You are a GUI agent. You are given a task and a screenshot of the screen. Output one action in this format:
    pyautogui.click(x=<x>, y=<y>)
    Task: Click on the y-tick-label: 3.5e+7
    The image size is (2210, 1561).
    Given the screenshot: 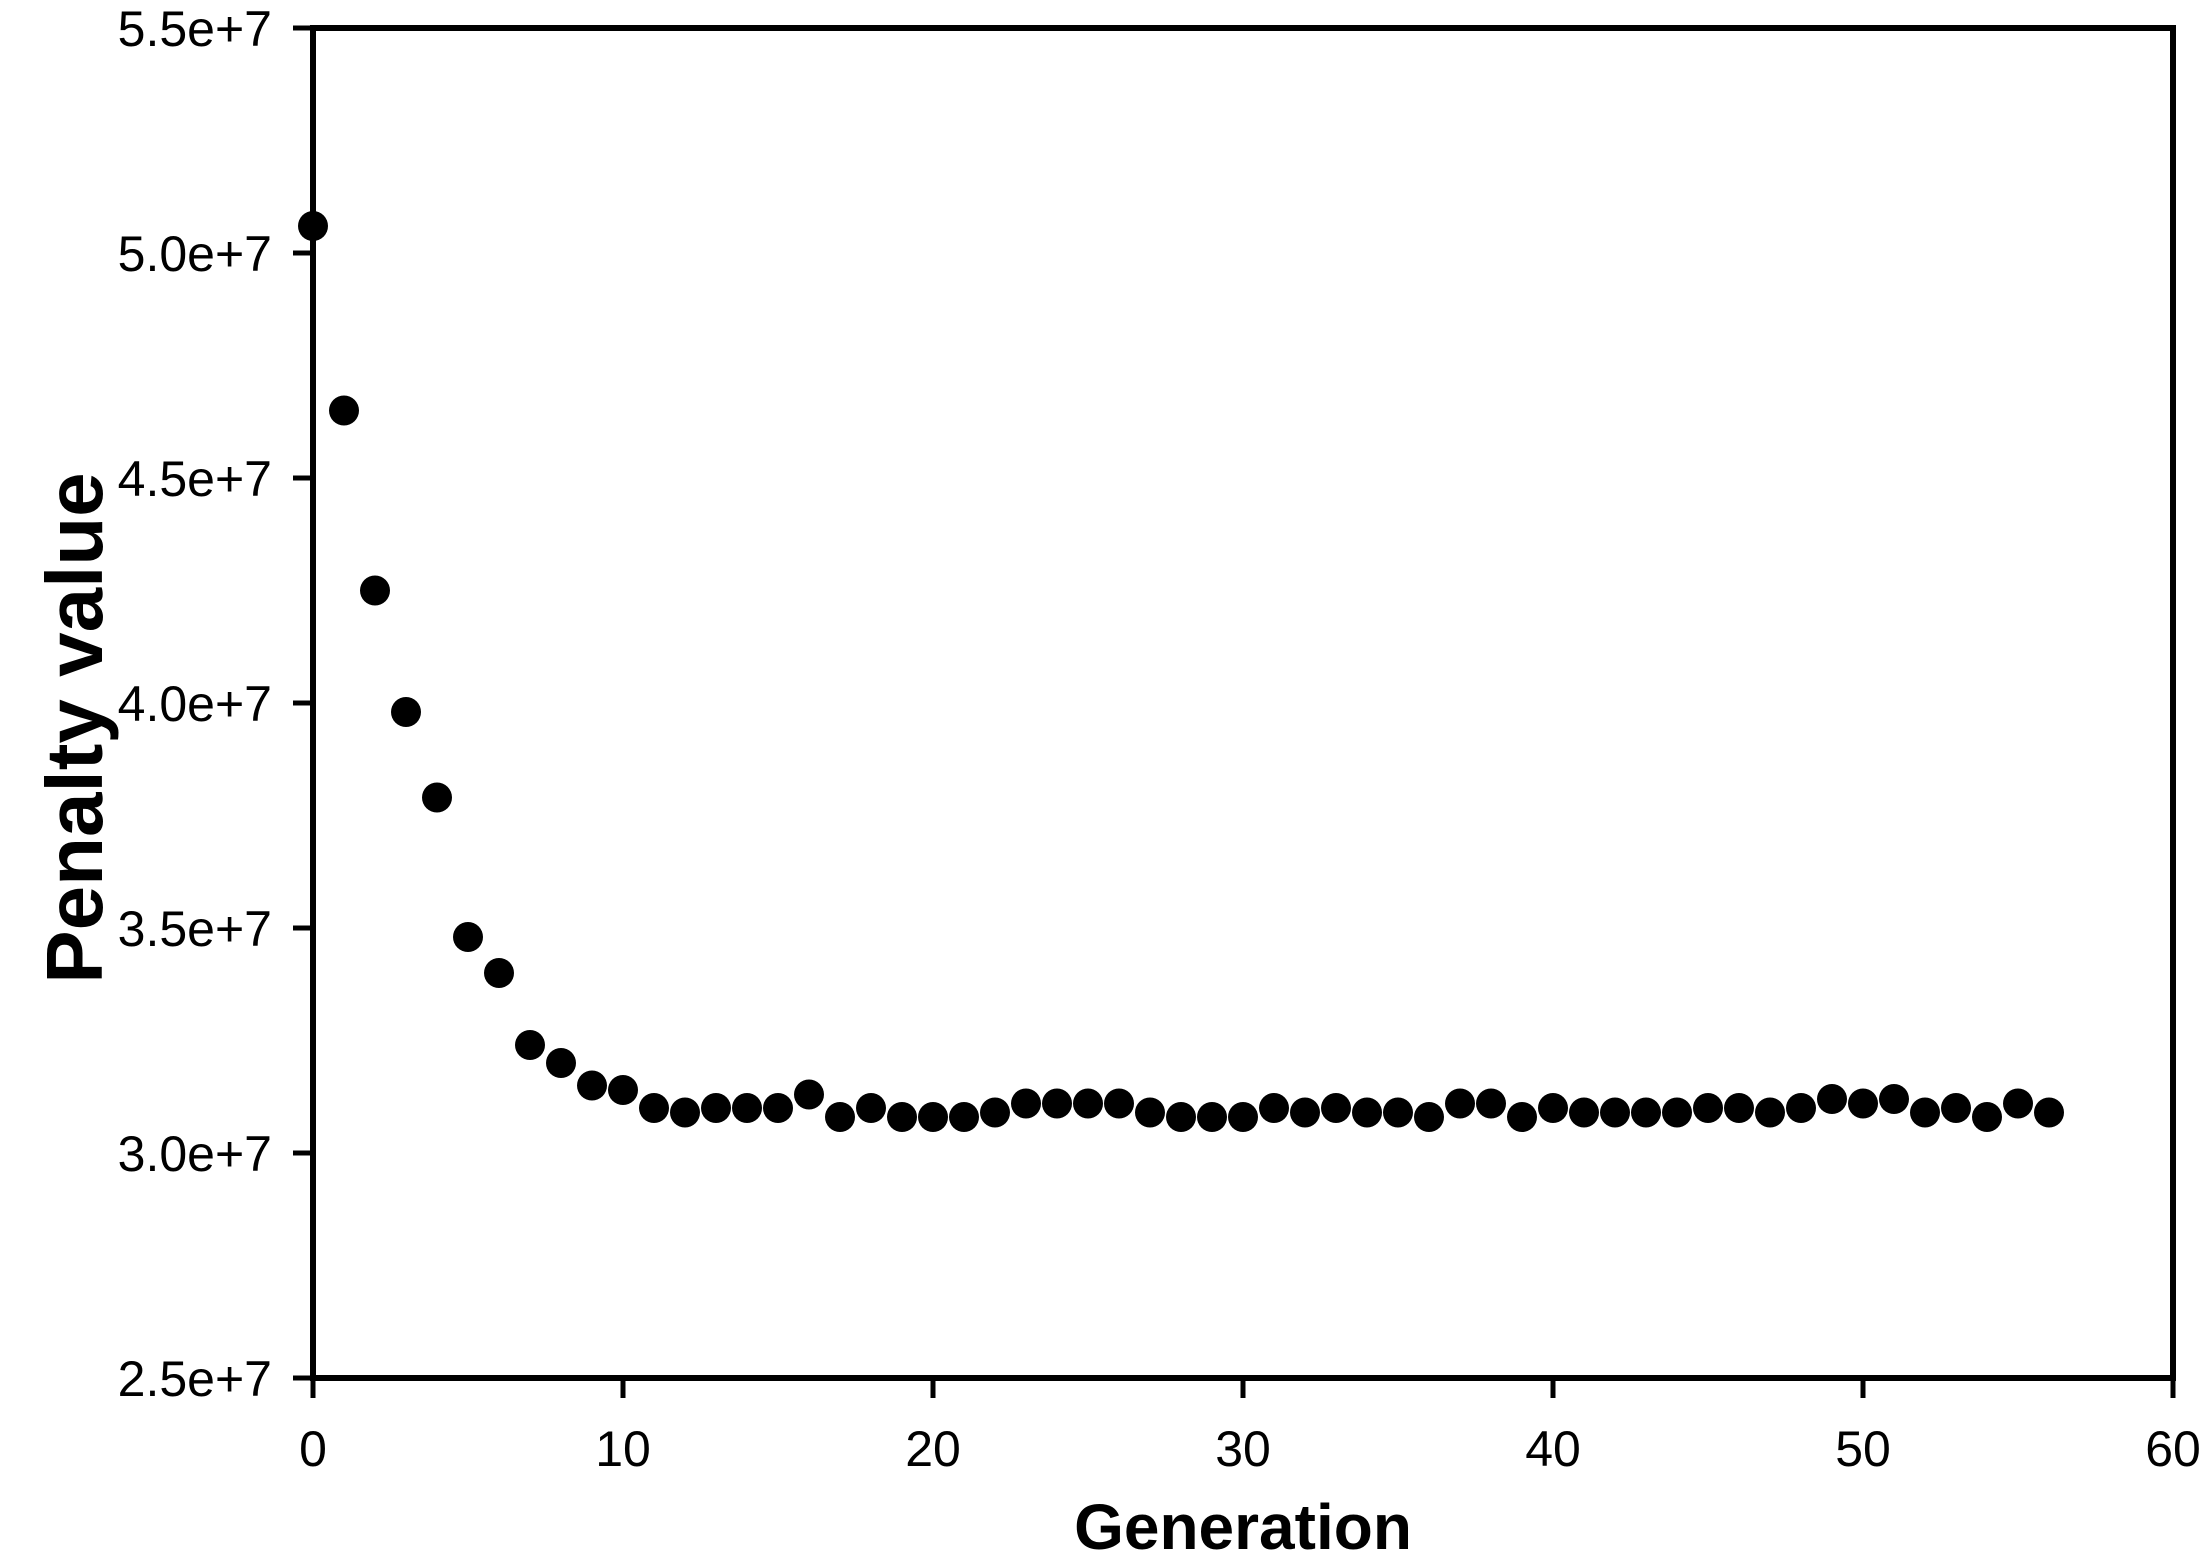 What is the action you would take?
    pyautogui.click(x=195, y=929)
    